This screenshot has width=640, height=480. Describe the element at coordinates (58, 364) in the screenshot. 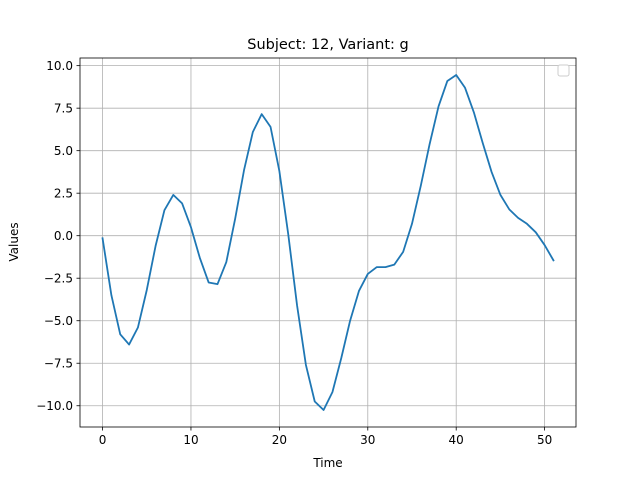

I see `y-tick-label: −7.5` at that location.